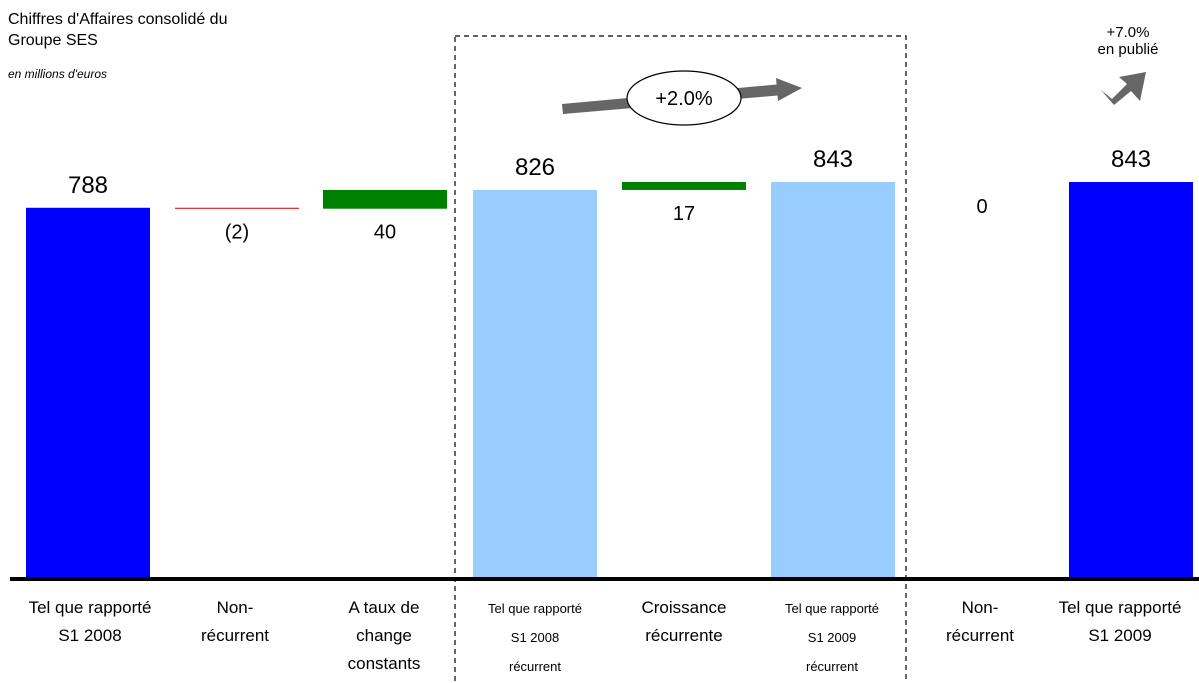 Image resolution: width=1199 pixels, height=683 pixels. What do you see at coordinates (58, 74) in the screenshot?
I see `chart-subtitle: en millions d'euros` at bounding box center [58, 74].